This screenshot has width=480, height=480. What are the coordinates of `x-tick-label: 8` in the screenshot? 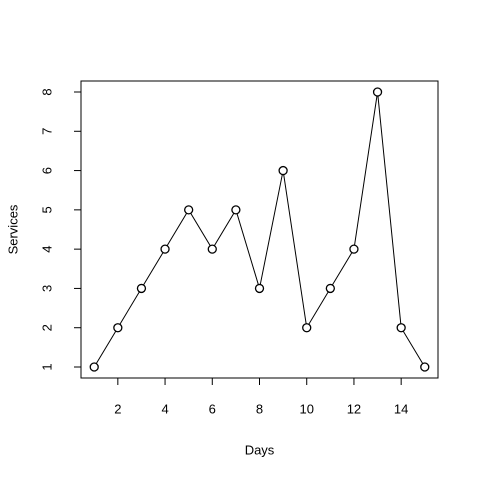 It's located at (259, 408).